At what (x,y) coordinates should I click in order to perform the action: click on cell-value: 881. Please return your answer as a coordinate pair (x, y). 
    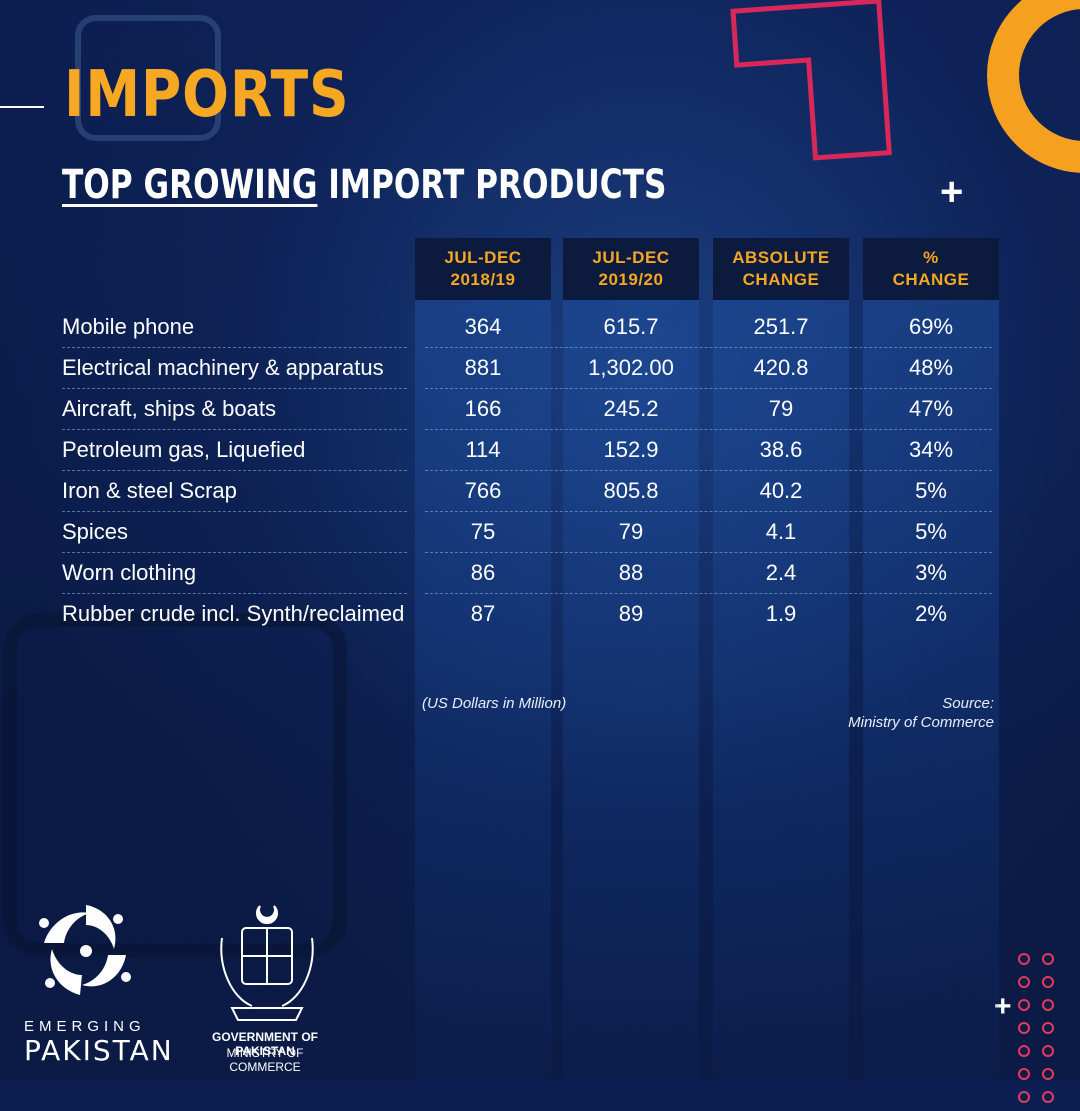
    Looking at the image, I should click on (483, 367).